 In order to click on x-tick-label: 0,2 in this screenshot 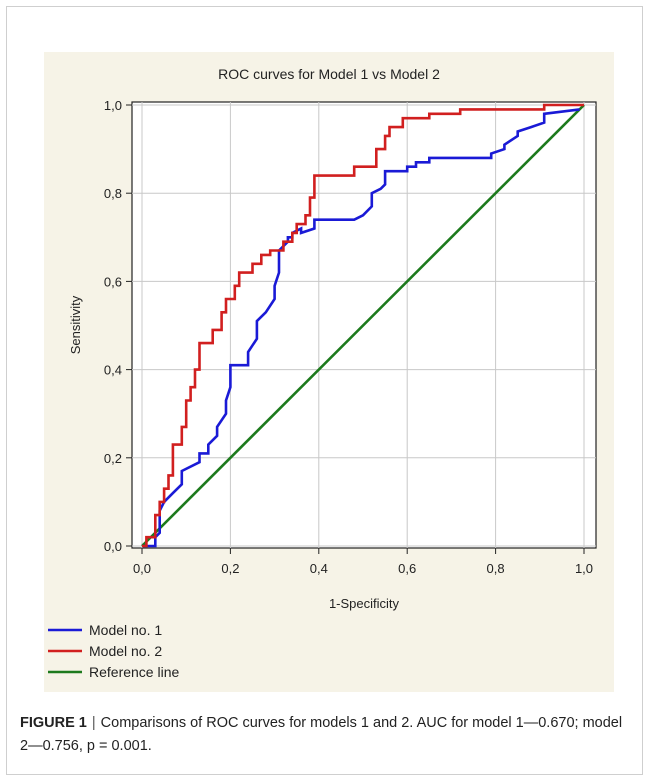, I will do `click(230, 568)`.